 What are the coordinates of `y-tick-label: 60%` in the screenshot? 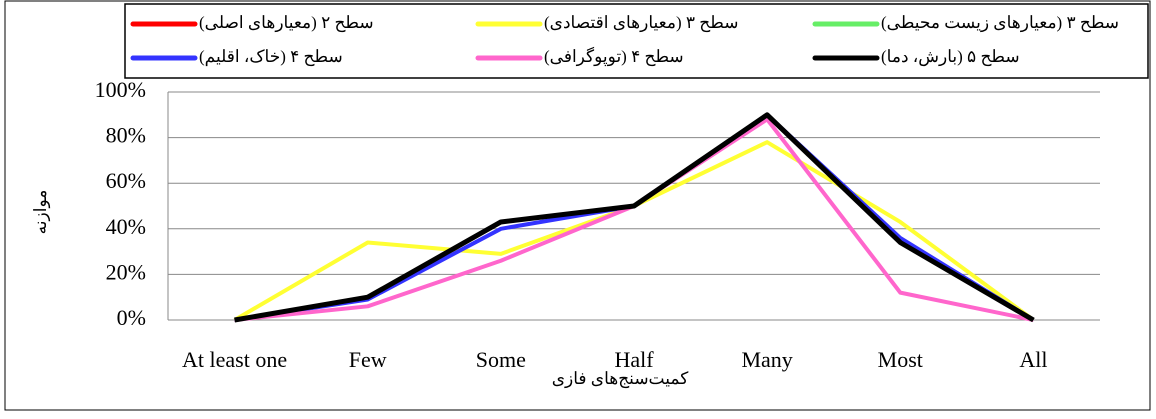 It's located at (126, 180).